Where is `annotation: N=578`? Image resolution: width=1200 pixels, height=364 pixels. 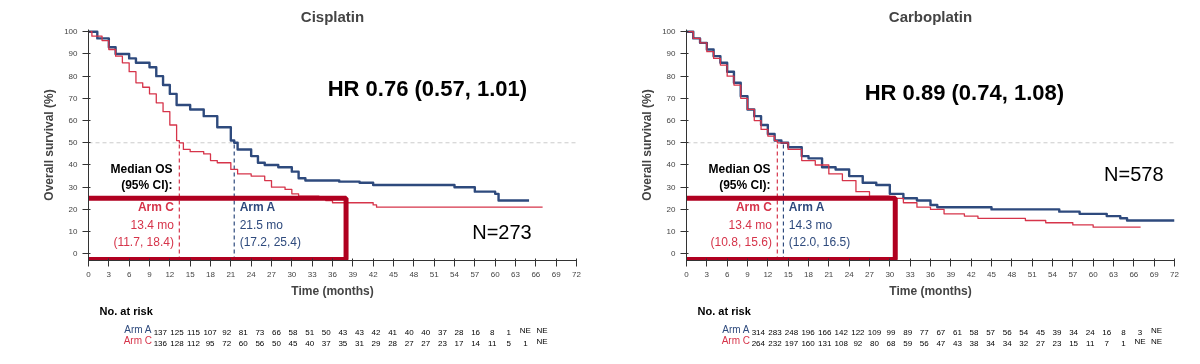
annotation: N=578 is located at coordinates (1134, 173).